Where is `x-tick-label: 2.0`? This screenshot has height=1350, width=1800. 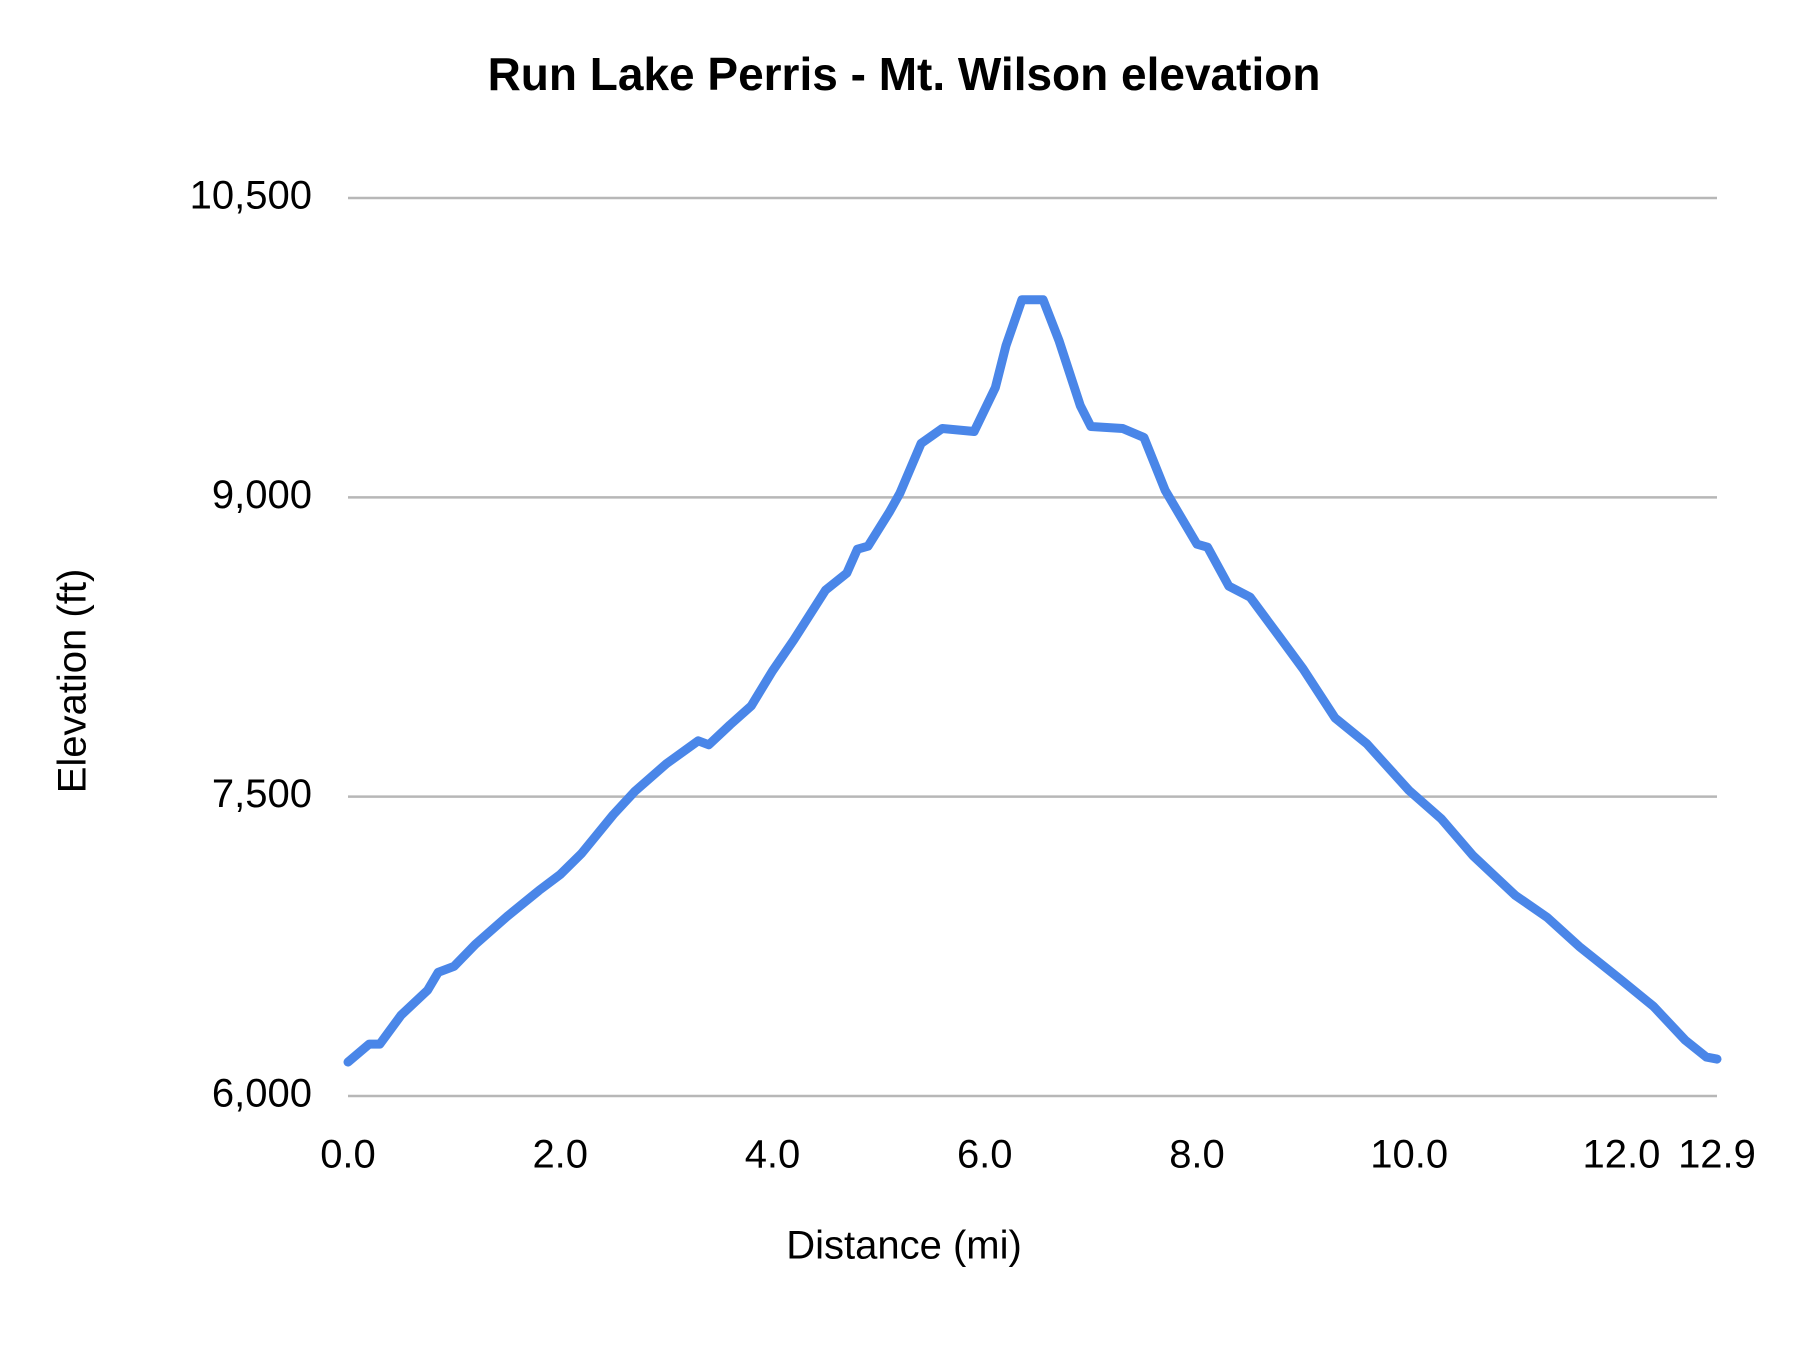 x-tick-label: 2.0 is located at coordinates (560, 1155).